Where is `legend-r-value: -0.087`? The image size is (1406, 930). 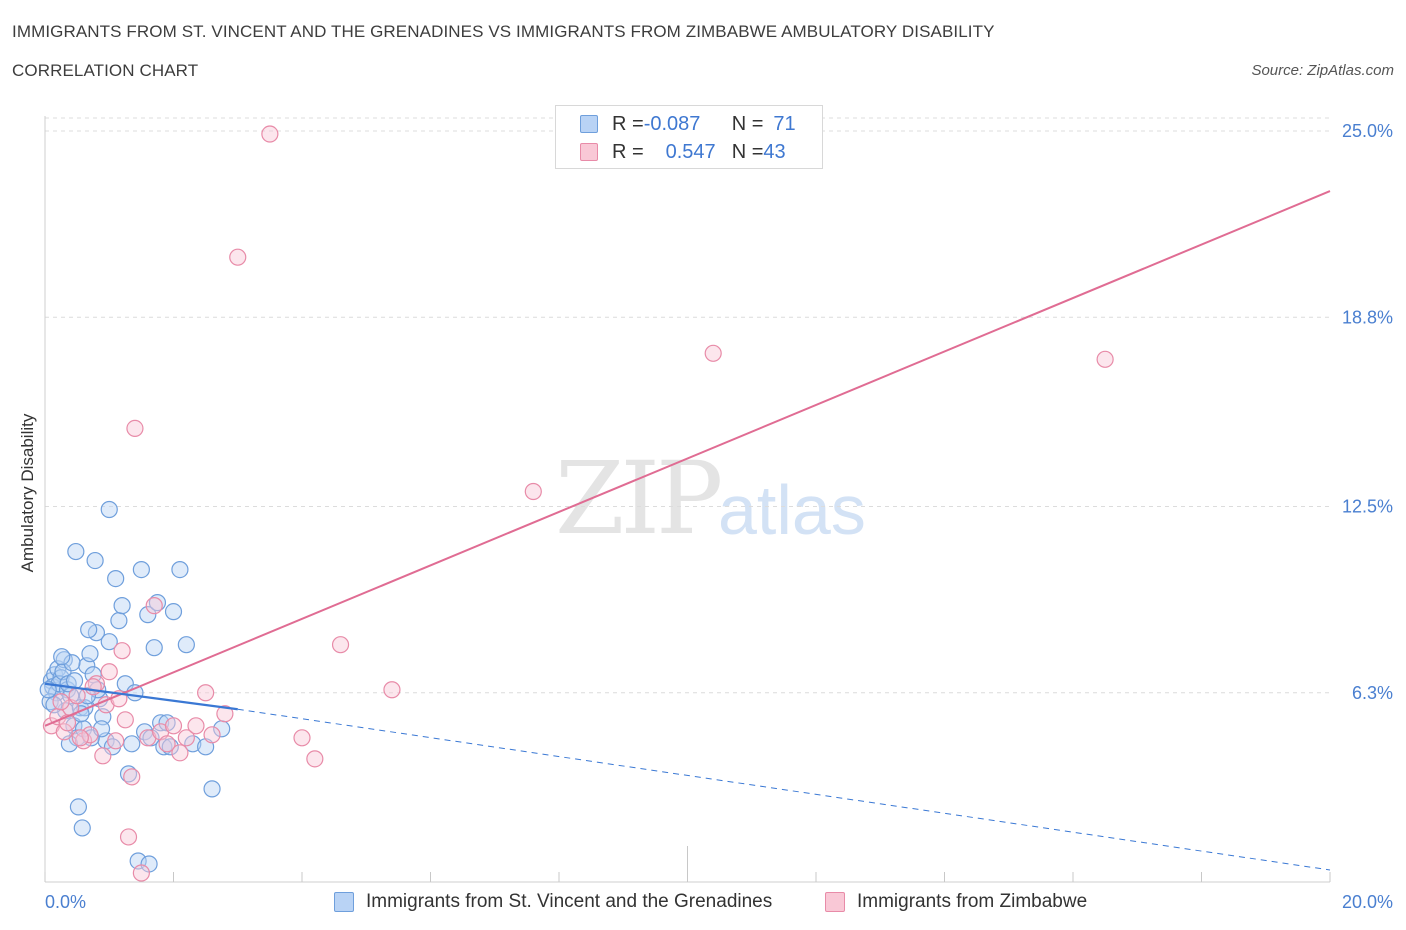 legend-r-value: -0.087 is located at coordinates (672, 123).